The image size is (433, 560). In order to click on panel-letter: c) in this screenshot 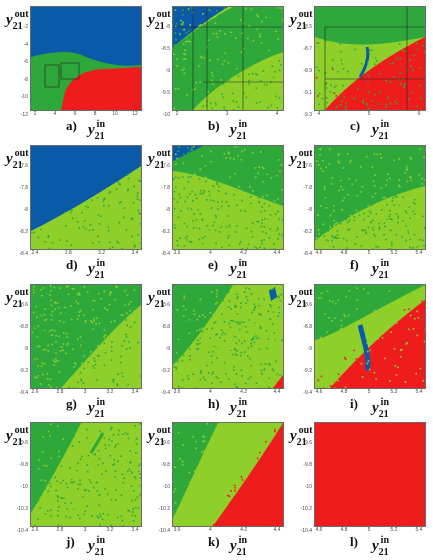, I will do `click(355, 126)`.